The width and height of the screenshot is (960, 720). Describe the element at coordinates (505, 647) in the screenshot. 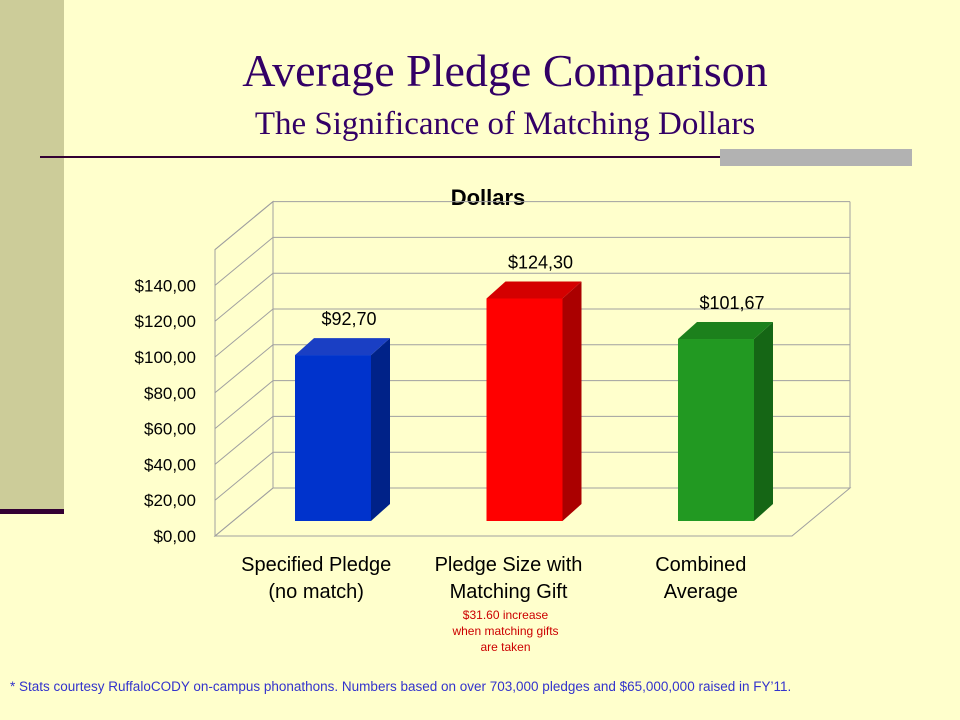

I see `annotation-text: are taken` at that location.